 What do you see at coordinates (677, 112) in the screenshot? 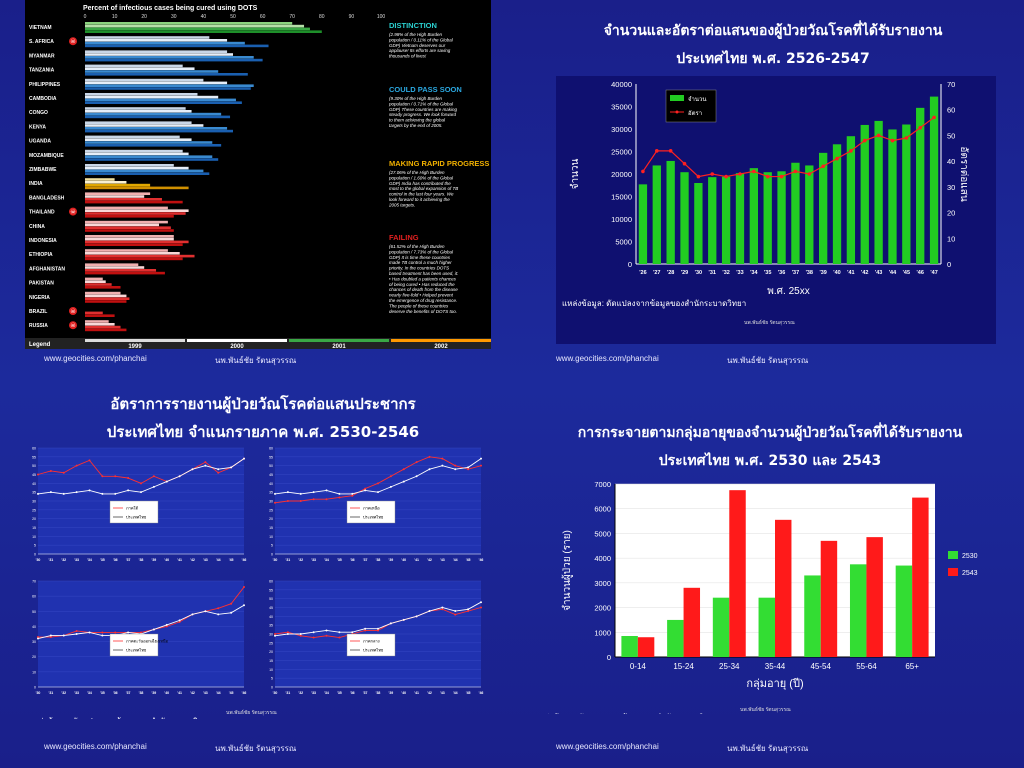
I see `trend-legend-swatch-point` at bounding box center [677, 112].